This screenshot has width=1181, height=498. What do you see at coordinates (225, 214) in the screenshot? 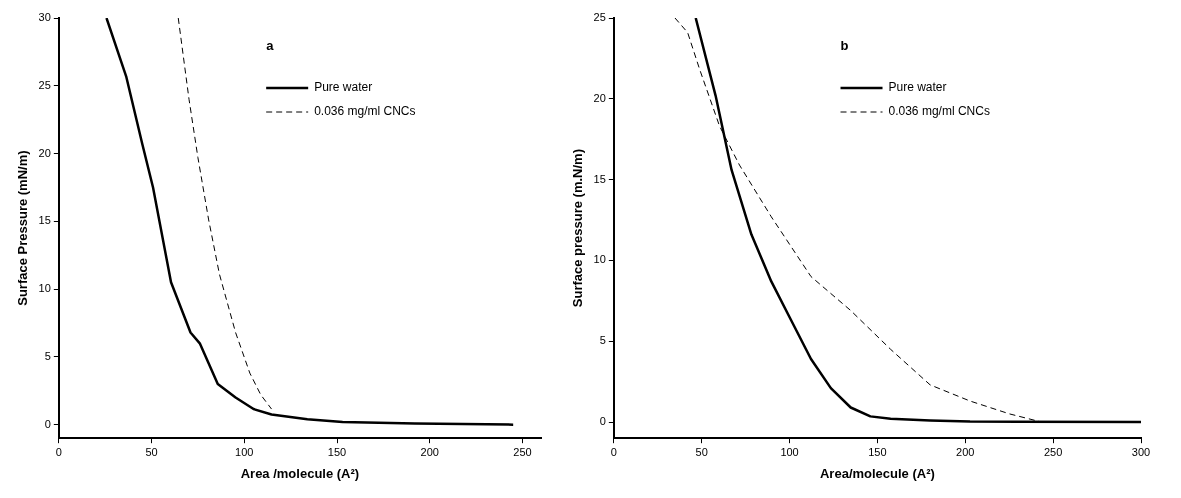
I see `line-series` at bounding box center [225, 214].